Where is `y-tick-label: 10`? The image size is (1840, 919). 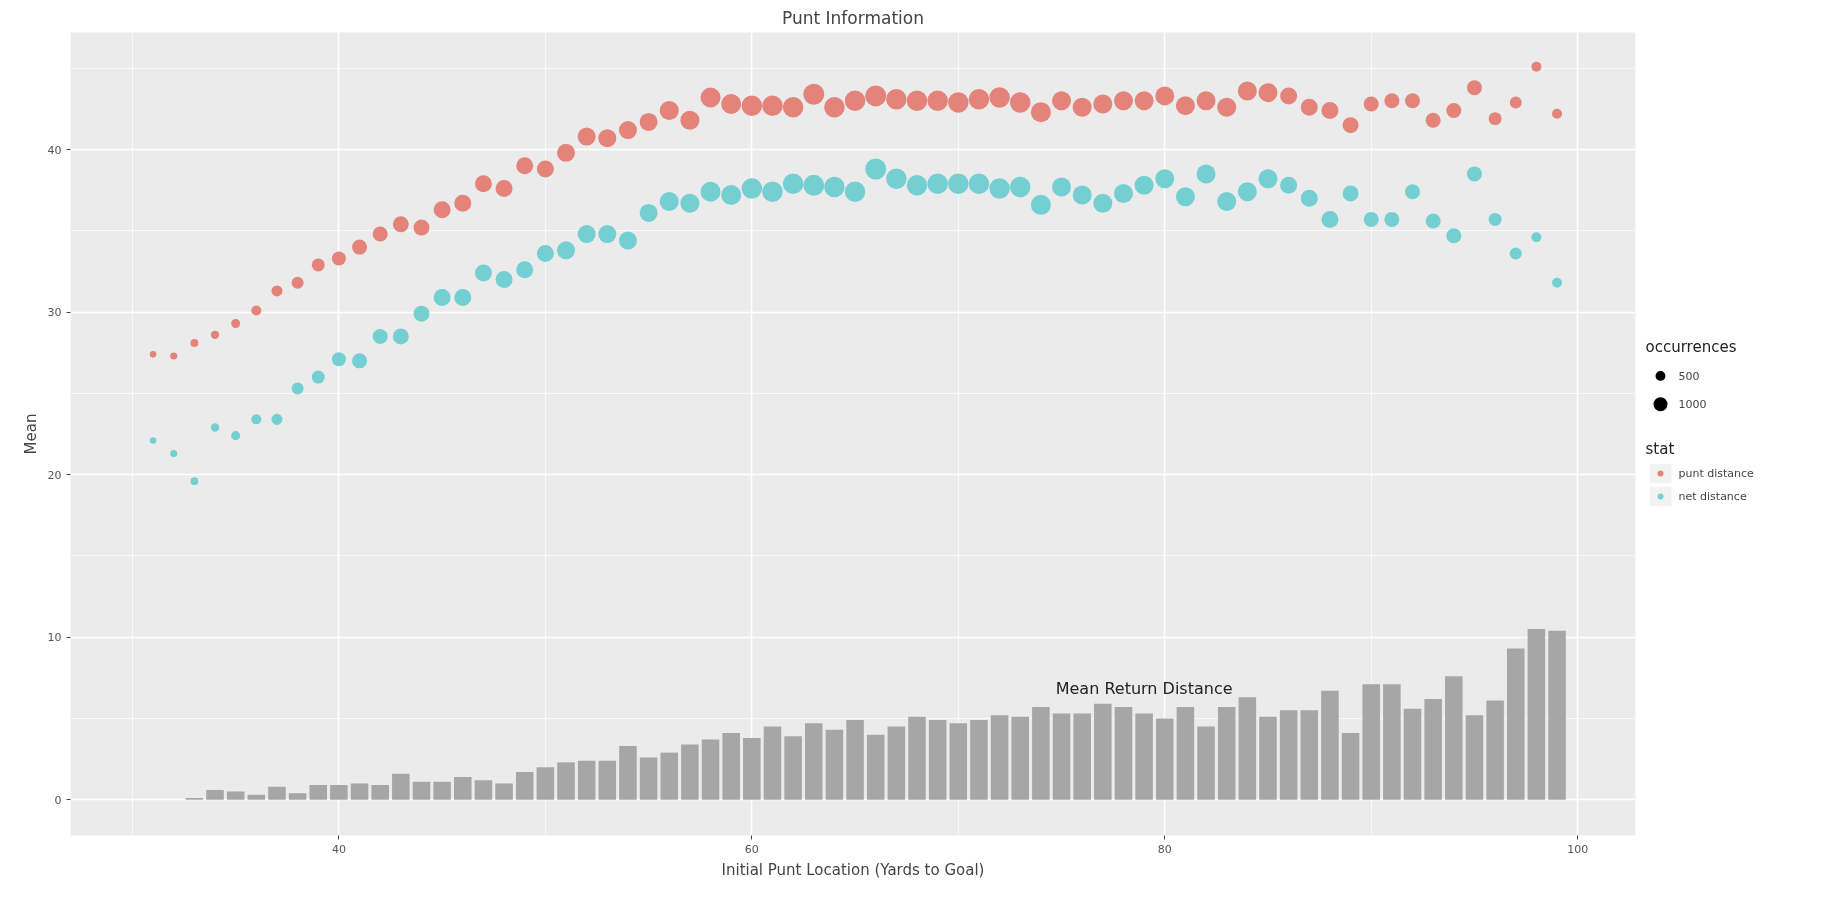
y-tick-label: 10 is located at coordinates (54, 638).